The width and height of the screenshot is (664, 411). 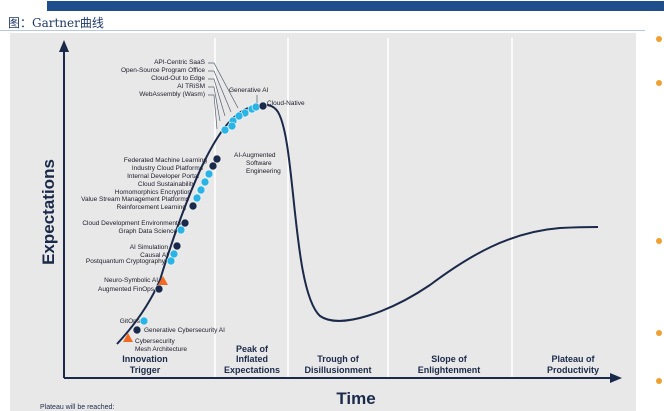 I want to click on phase-label: Trigger, so click(x=145, y=370).